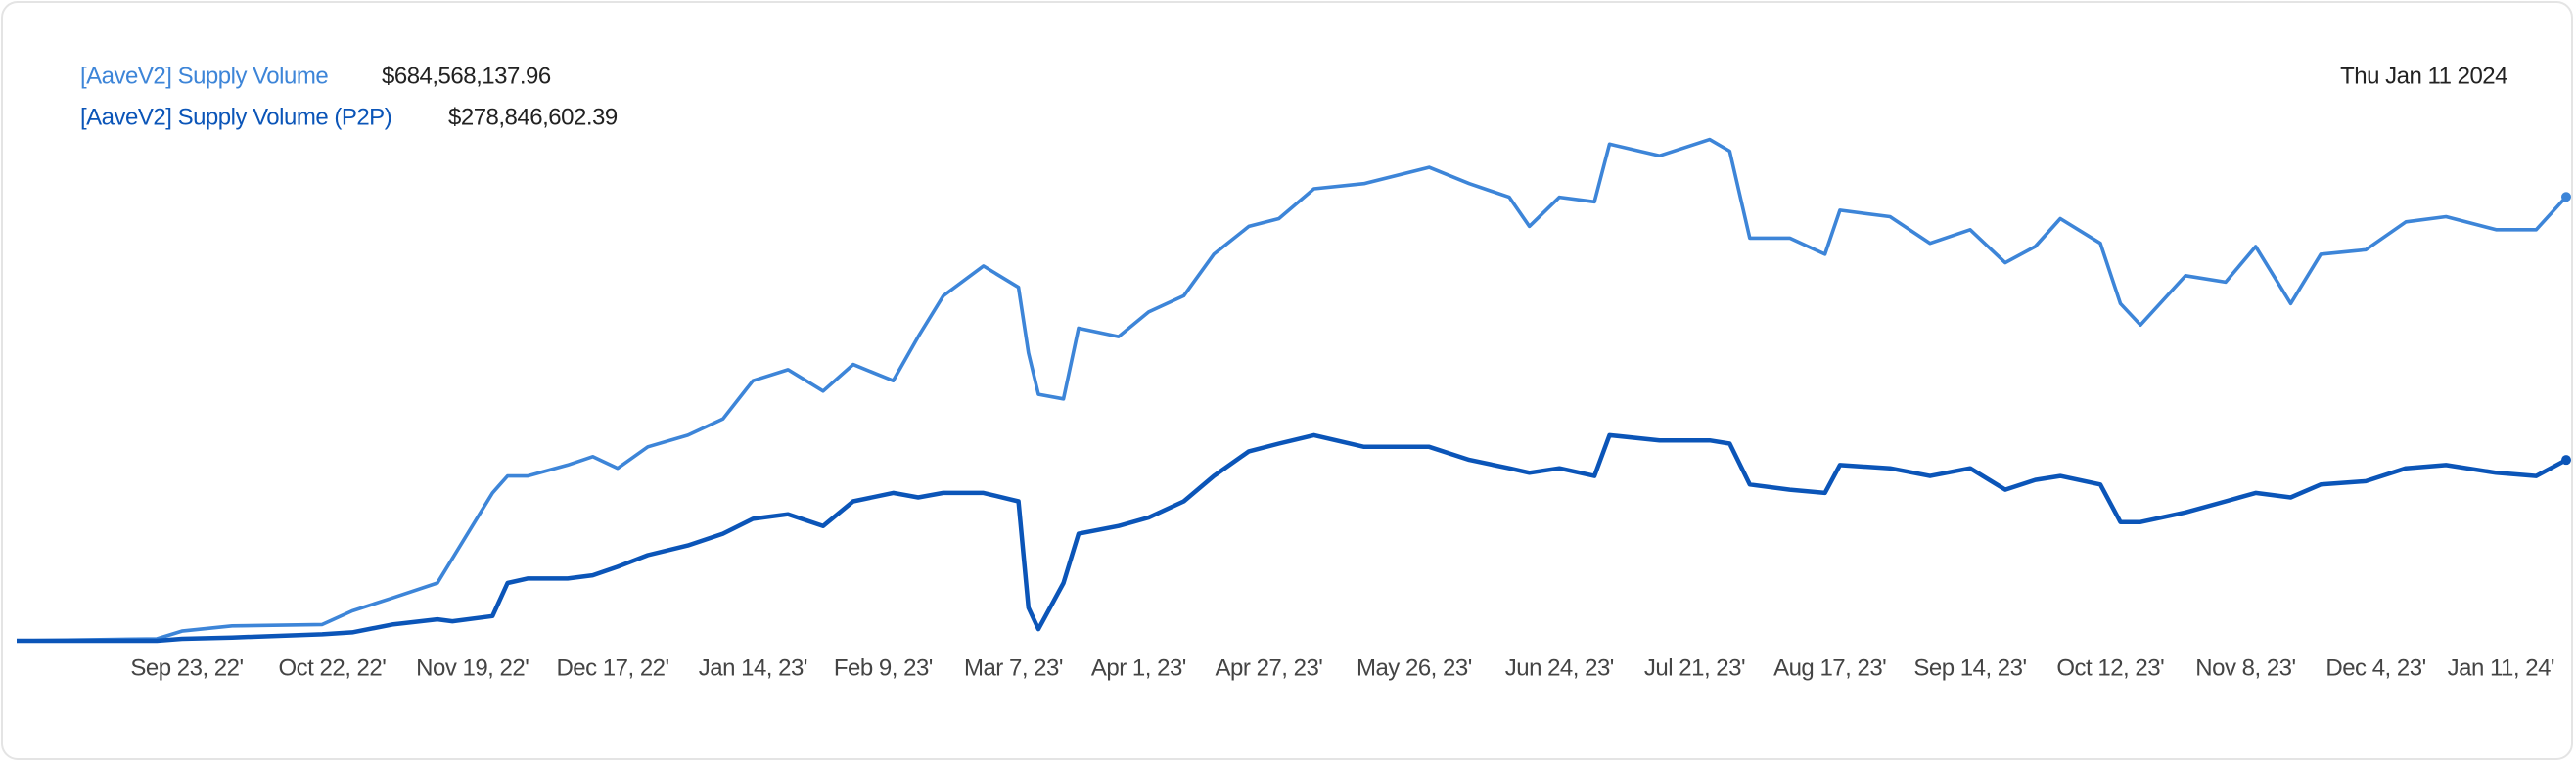 The width and height of the screenshot is (2576, 763). Describe the element at coordinates (1969, 667) in the screenshot. I see `x-tick-label: Sep 14, 23'` at that location.